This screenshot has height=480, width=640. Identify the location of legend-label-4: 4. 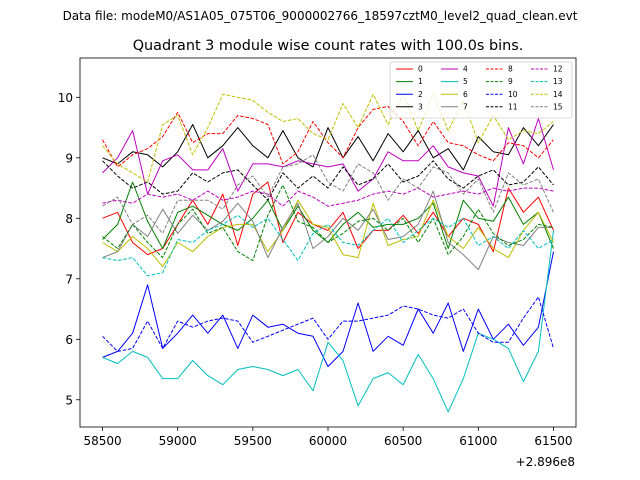
(465, 69).